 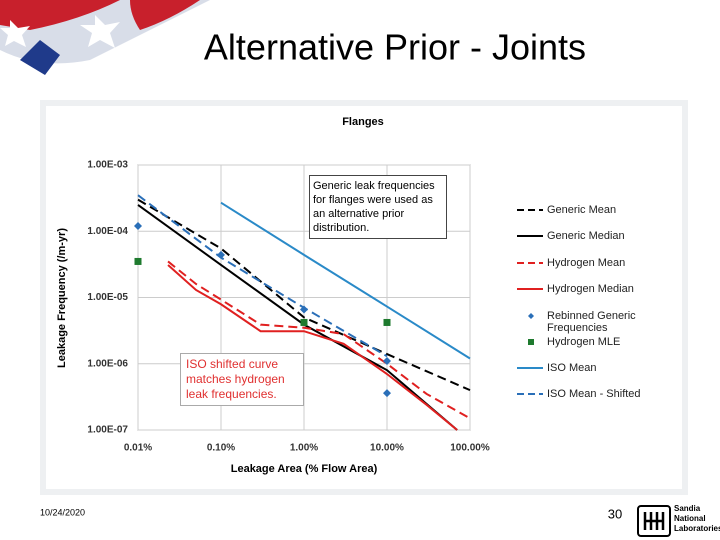 What do you see at coordinates (363, 122) in the screenshot?
I see `chart-title: Flanges` at bounding box center [363, 122].